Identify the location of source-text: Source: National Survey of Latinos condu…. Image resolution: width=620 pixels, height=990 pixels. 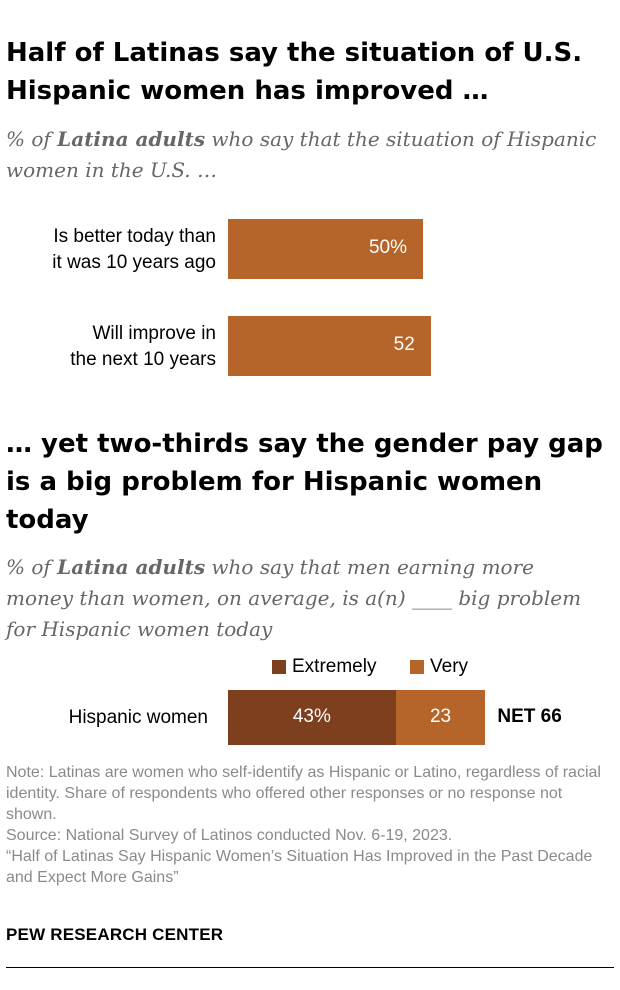
(229, 835).